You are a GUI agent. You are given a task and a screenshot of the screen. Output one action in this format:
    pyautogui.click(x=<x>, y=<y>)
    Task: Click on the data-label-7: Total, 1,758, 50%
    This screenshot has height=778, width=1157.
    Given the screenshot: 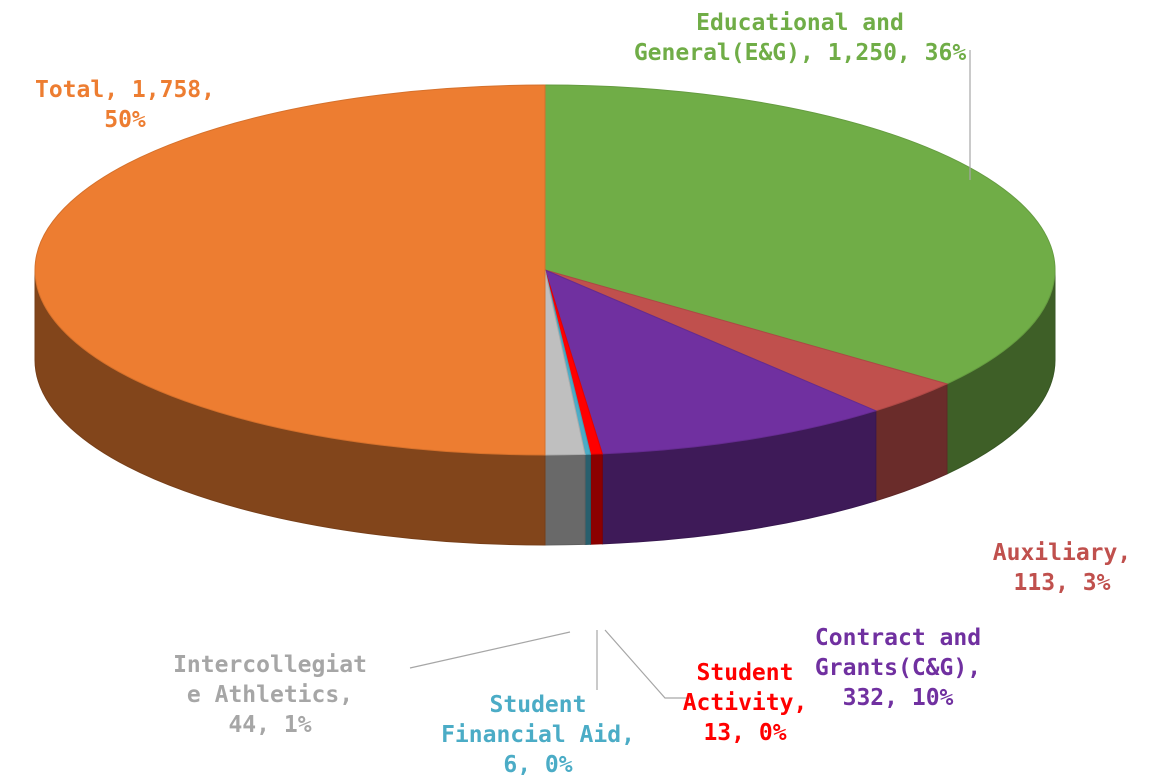 What is the action you would take?
    pyautogui.click(x=125, y=105)
    